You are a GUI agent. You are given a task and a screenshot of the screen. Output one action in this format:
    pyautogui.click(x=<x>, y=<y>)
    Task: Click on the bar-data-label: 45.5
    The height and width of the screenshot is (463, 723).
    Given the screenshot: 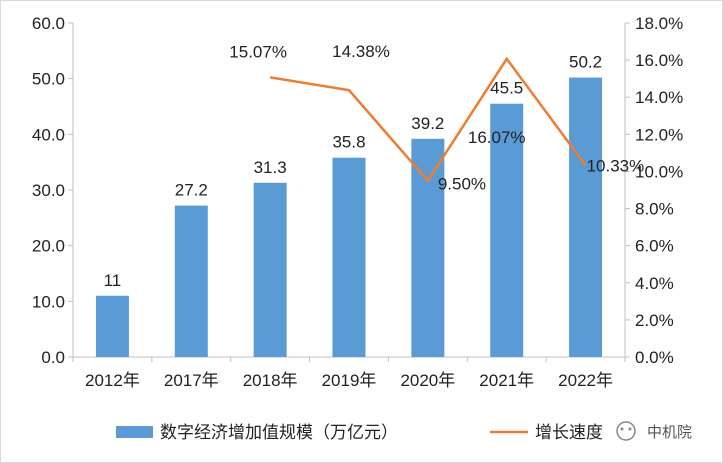 What is the action you would take?
    pyautogui.click(x=506, y=88)
    